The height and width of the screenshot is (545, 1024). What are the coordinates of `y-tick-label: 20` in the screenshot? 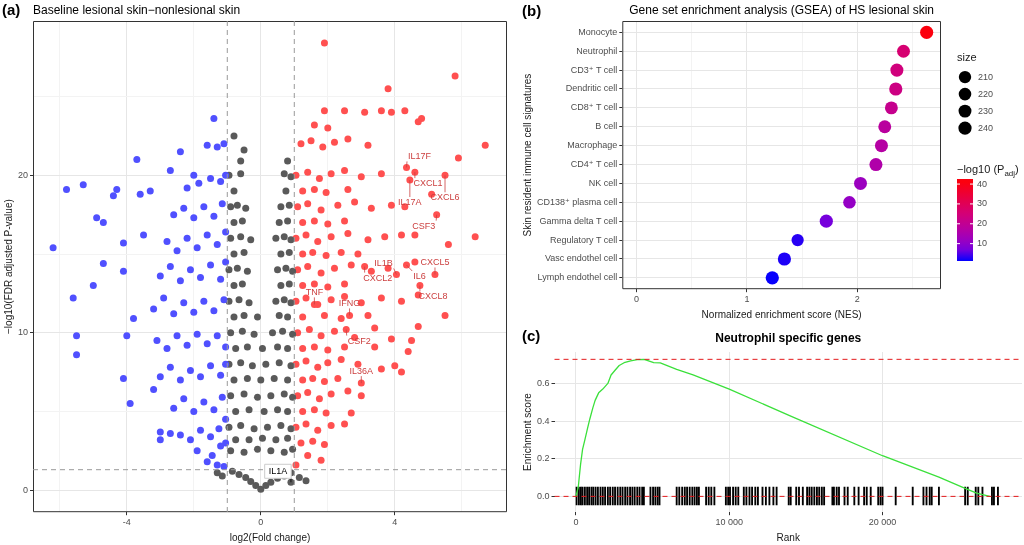 It's located at (23, 174).